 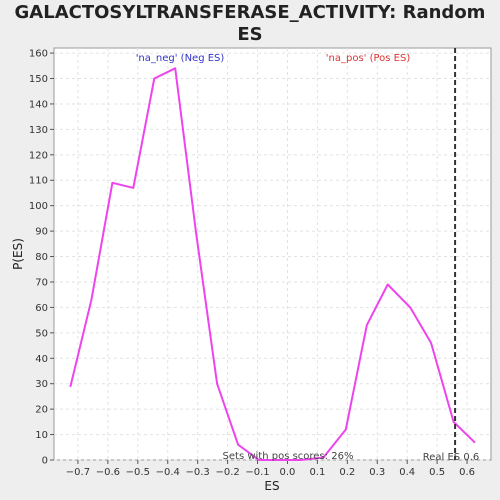 I want to click on x-tick-label: 0.2, so click(x=347, y=472).